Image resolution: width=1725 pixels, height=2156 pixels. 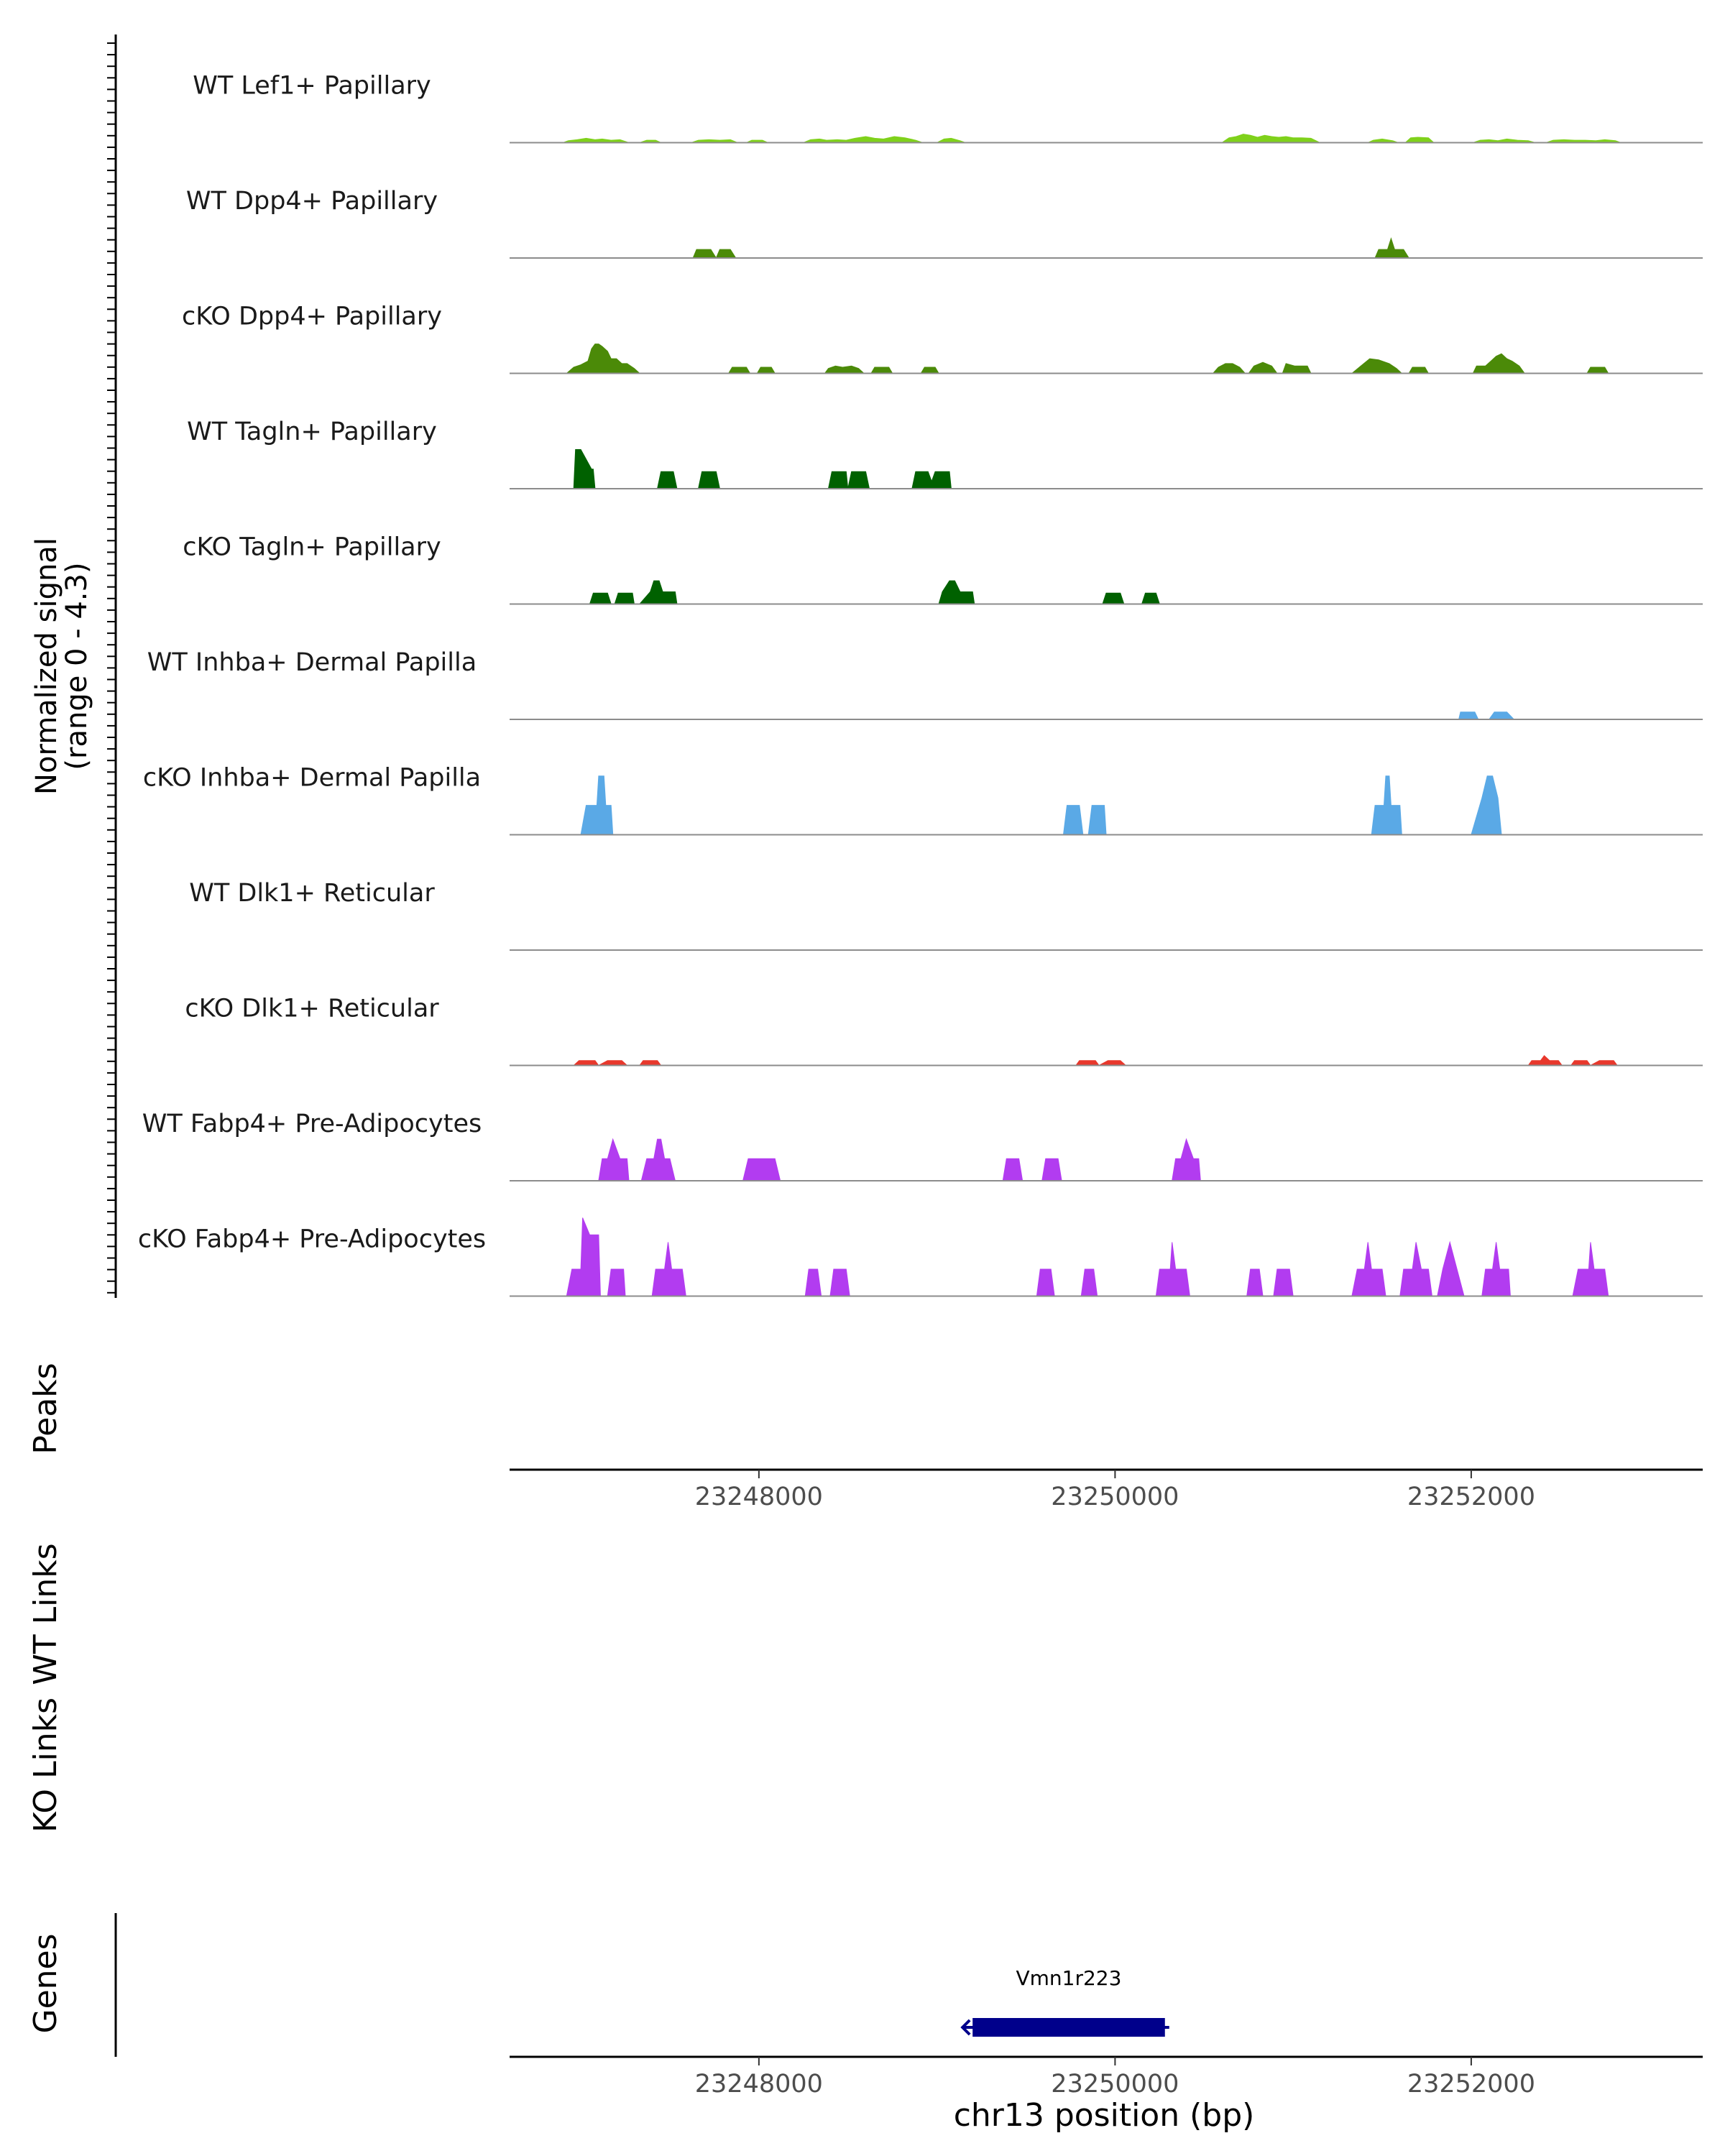 I want to click on signal-area-cko-dpp4-papillary, so click(x=1087, y=359).